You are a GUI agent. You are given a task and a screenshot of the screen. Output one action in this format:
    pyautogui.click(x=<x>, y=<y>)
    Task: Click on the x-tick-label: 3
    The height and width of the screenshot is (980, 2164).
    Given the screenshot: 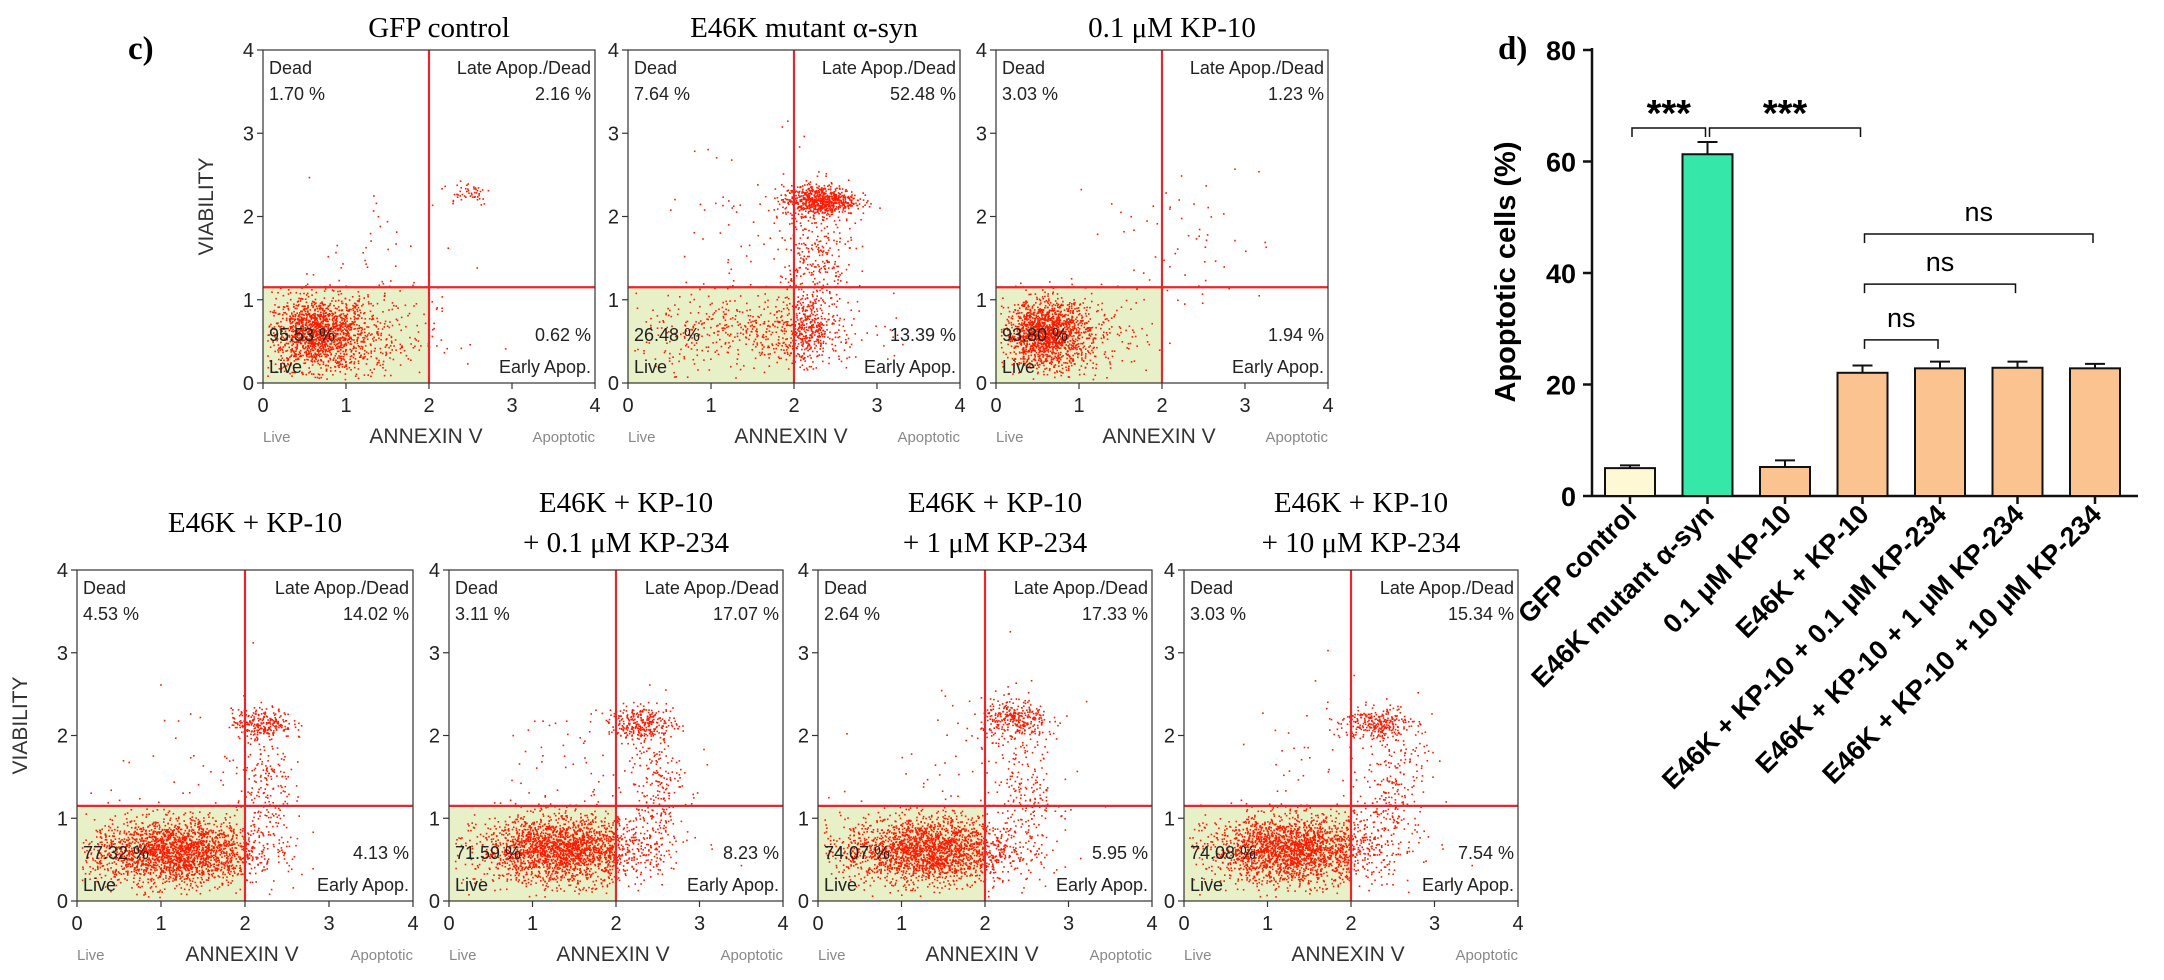 What is the action you would take?
    pyautogui.click(x=511, y=406)
    